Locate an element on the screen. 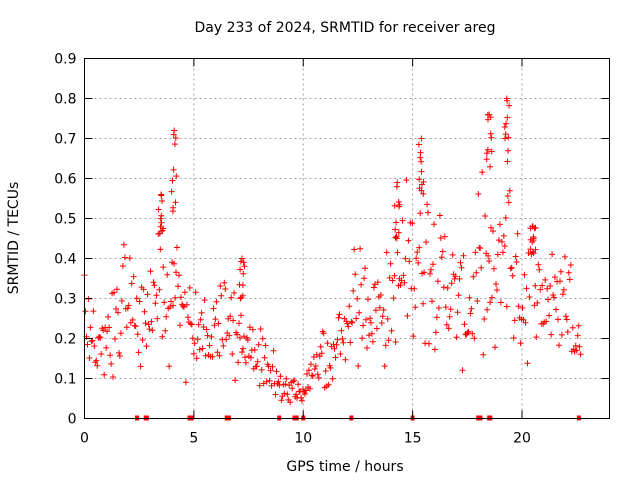 The width and height of the screenshot is (640, 480). y-tick-label: 0.8 is located at coordinates (65, 100).